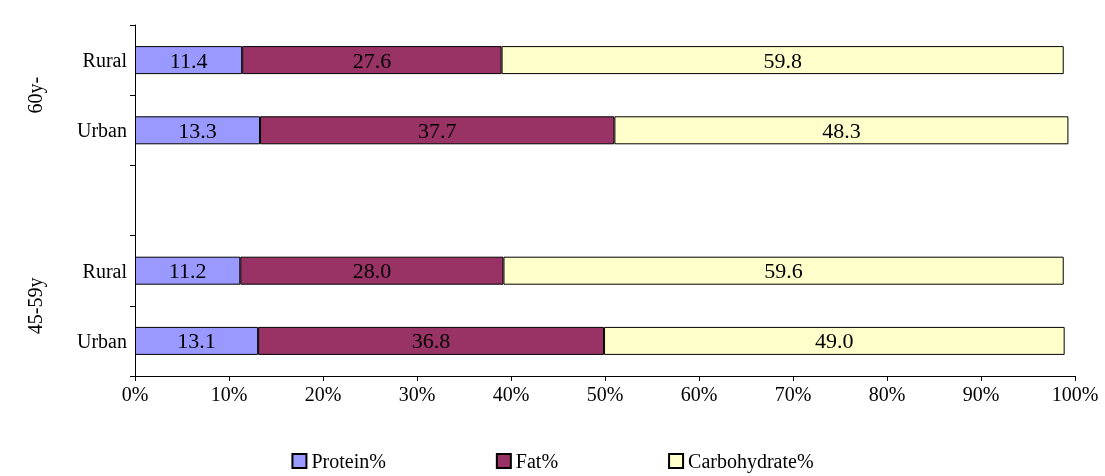  I want to click on legend-label: Fat%, so click(537, 461).